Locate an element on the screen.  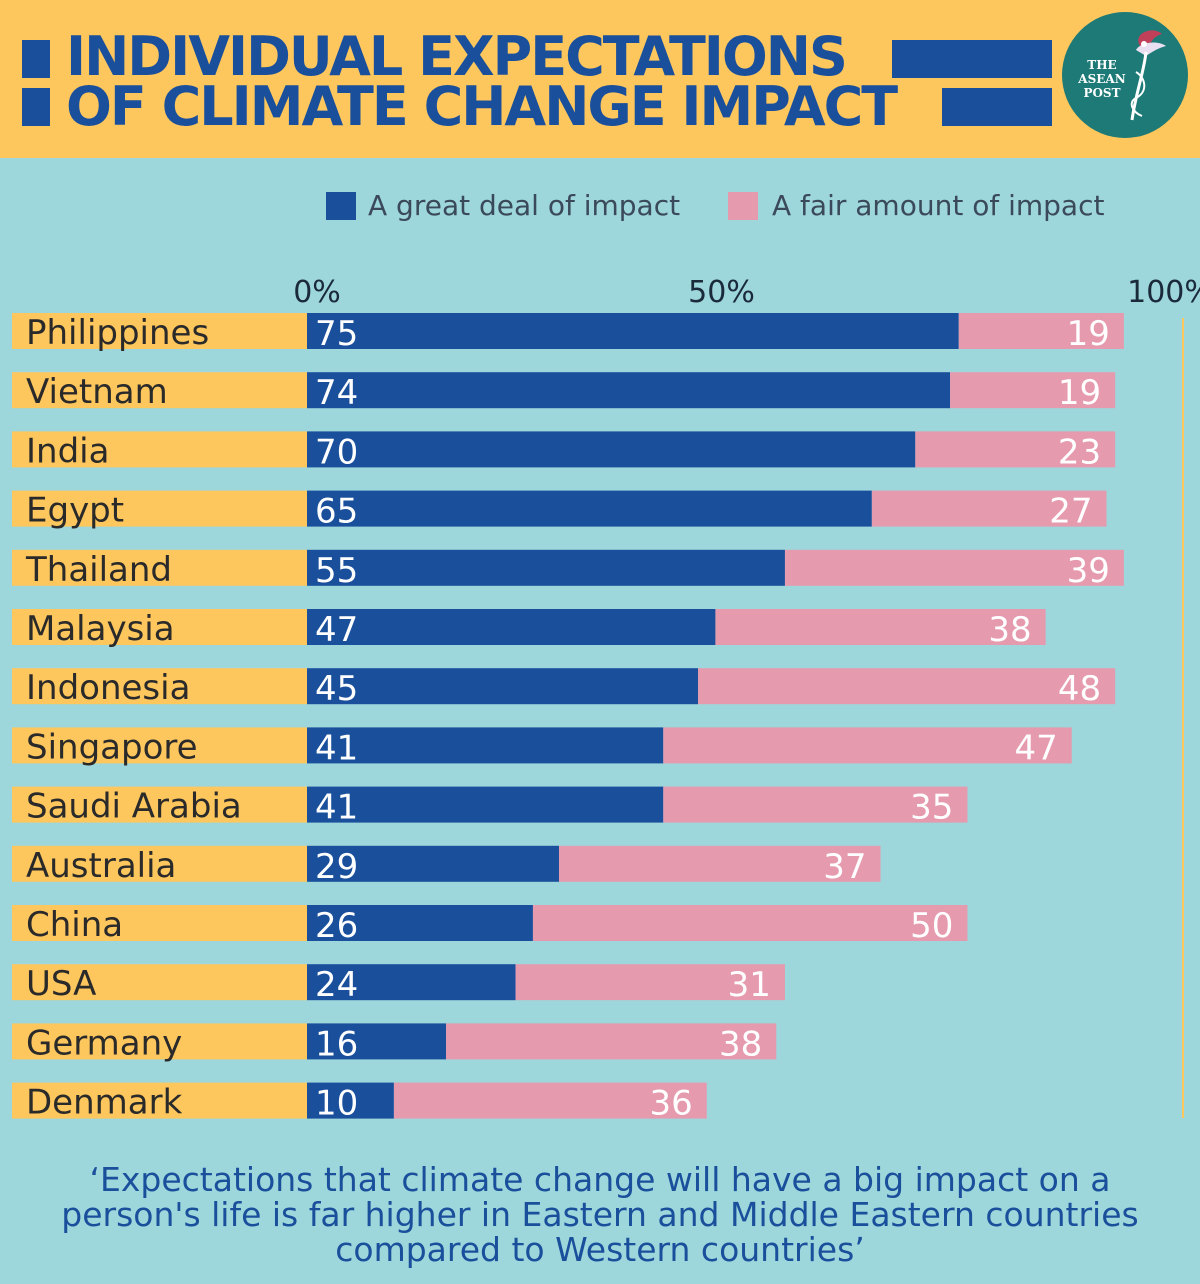
country-label: Germany is located at coordinates (104, 1043).